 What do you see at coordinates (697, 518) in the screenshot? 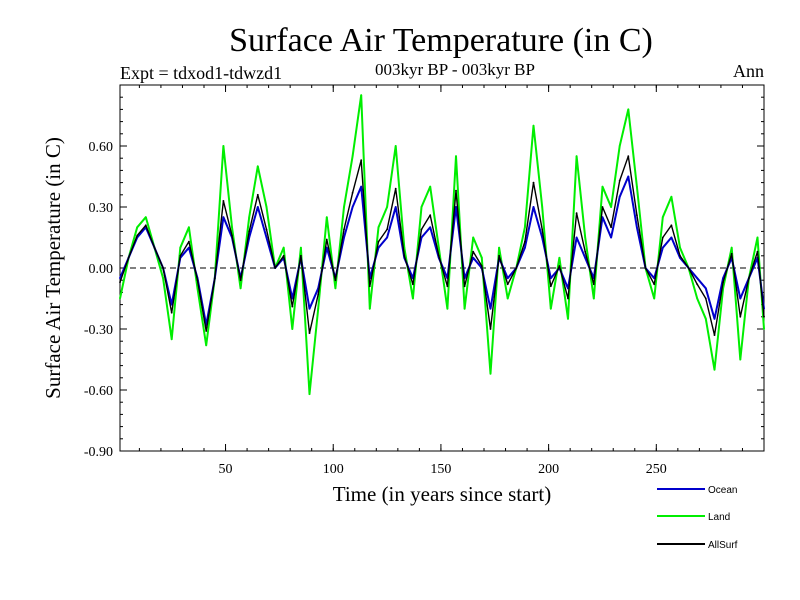
I see `legend: Ocean Land AllSurf` at bounding box center [697, 518].